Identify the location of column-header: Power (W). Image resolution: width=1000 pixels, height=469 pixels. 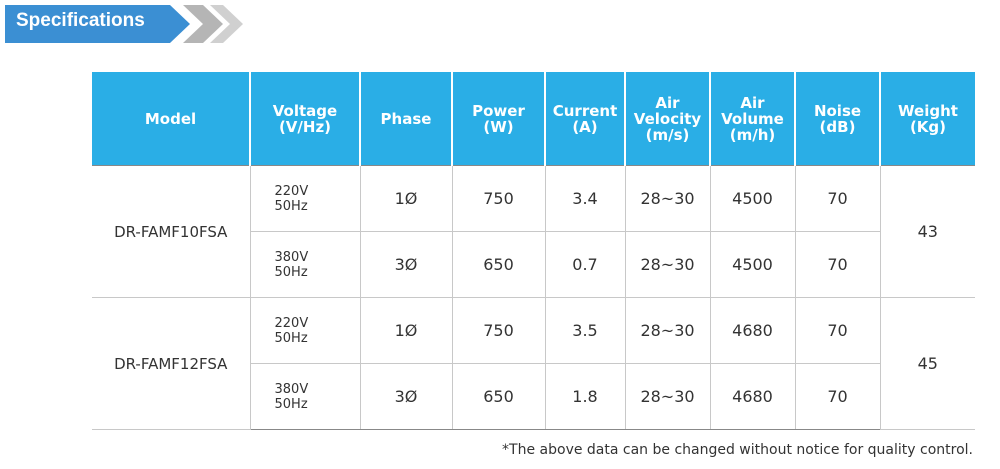
(498, 119).